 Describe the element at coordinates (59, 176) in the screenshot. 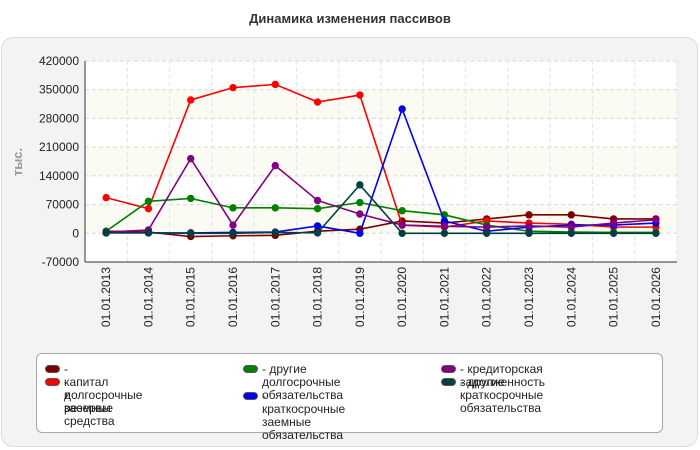

I see `y-tick-label: 140000` at that location.